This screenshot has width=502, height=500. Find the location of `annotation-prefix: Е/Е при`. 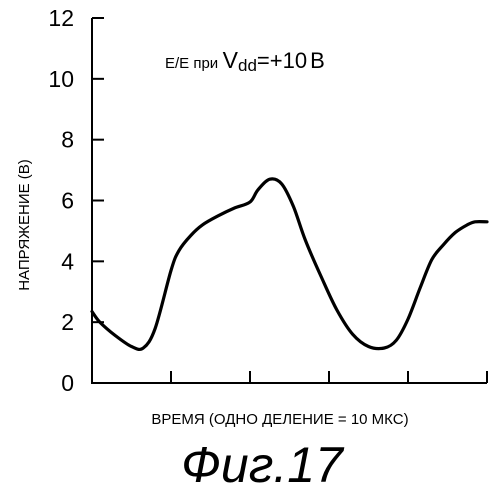

annotation-prefix: Е/Е при is located at coordinates (191, 63).